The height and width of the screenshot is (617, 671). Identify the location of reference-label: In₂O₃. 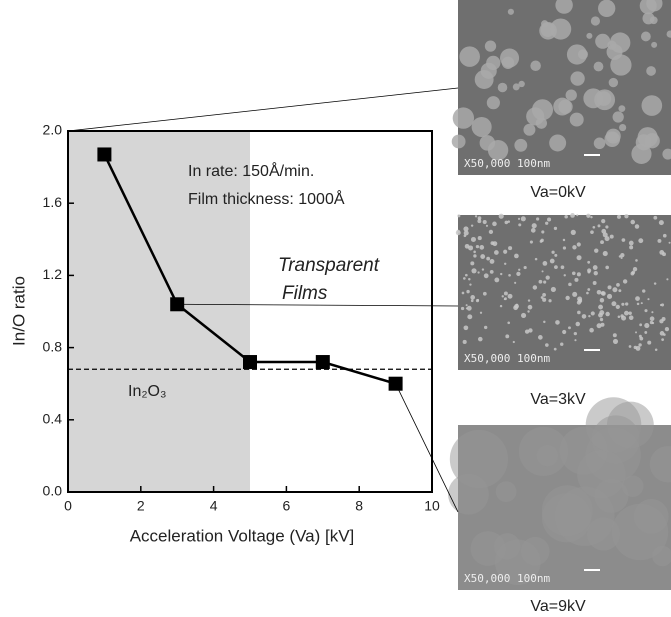
(147, 391).